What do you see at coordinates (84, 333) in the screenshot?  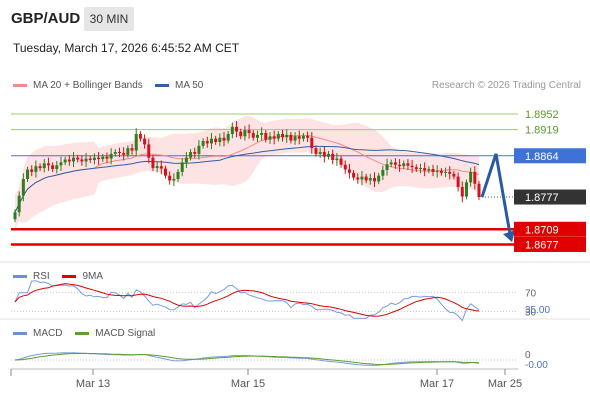 I see `legend-macd: MACD MACD Signal` at bounding box center [84, 333].